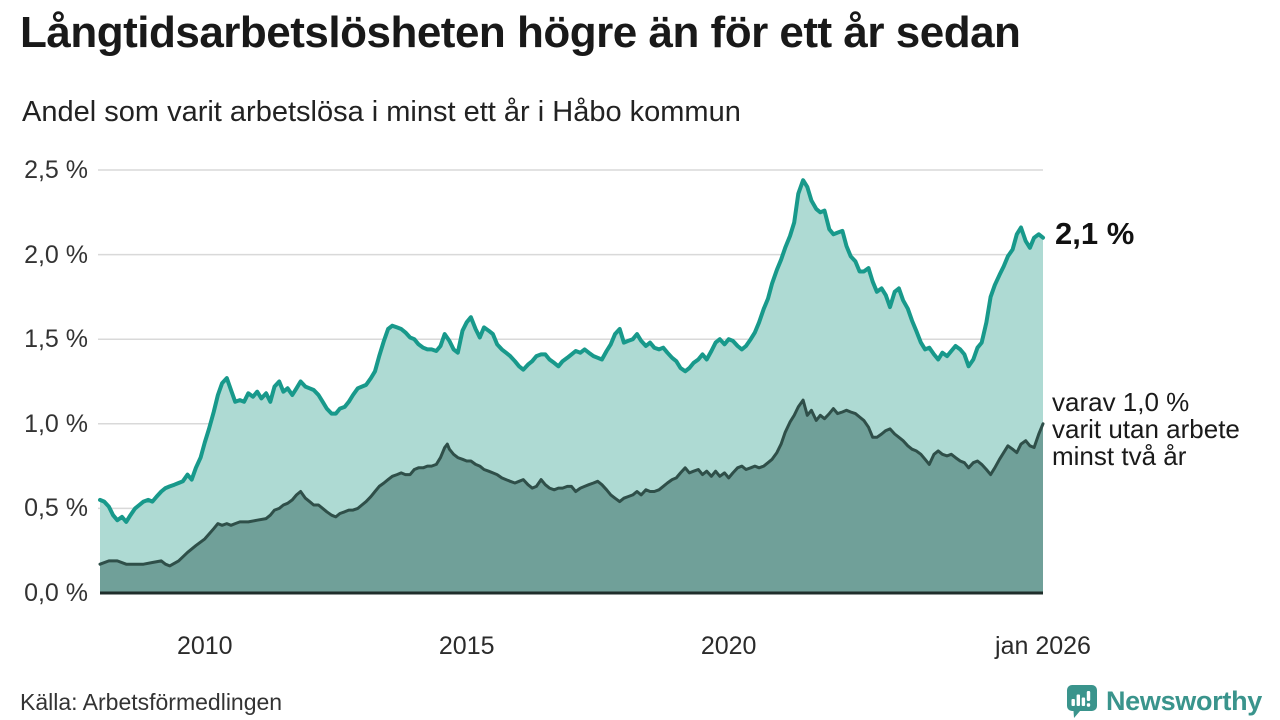 The width and height of the screenshot is (1280, 720). Describe the element at coordinates (56, 170) in the screenshot. I see `y-tick-label: 2,5 %` at that location.